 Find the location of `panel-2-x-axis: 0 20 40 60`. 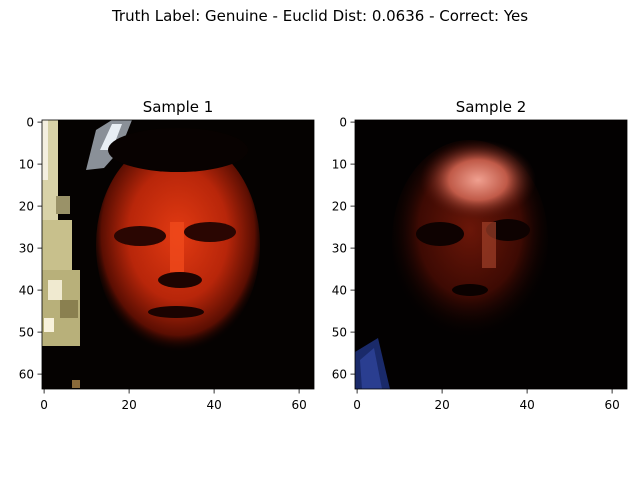

panel-2-x-axis: 0 20 40 60 is located at coordinates (486, 400).